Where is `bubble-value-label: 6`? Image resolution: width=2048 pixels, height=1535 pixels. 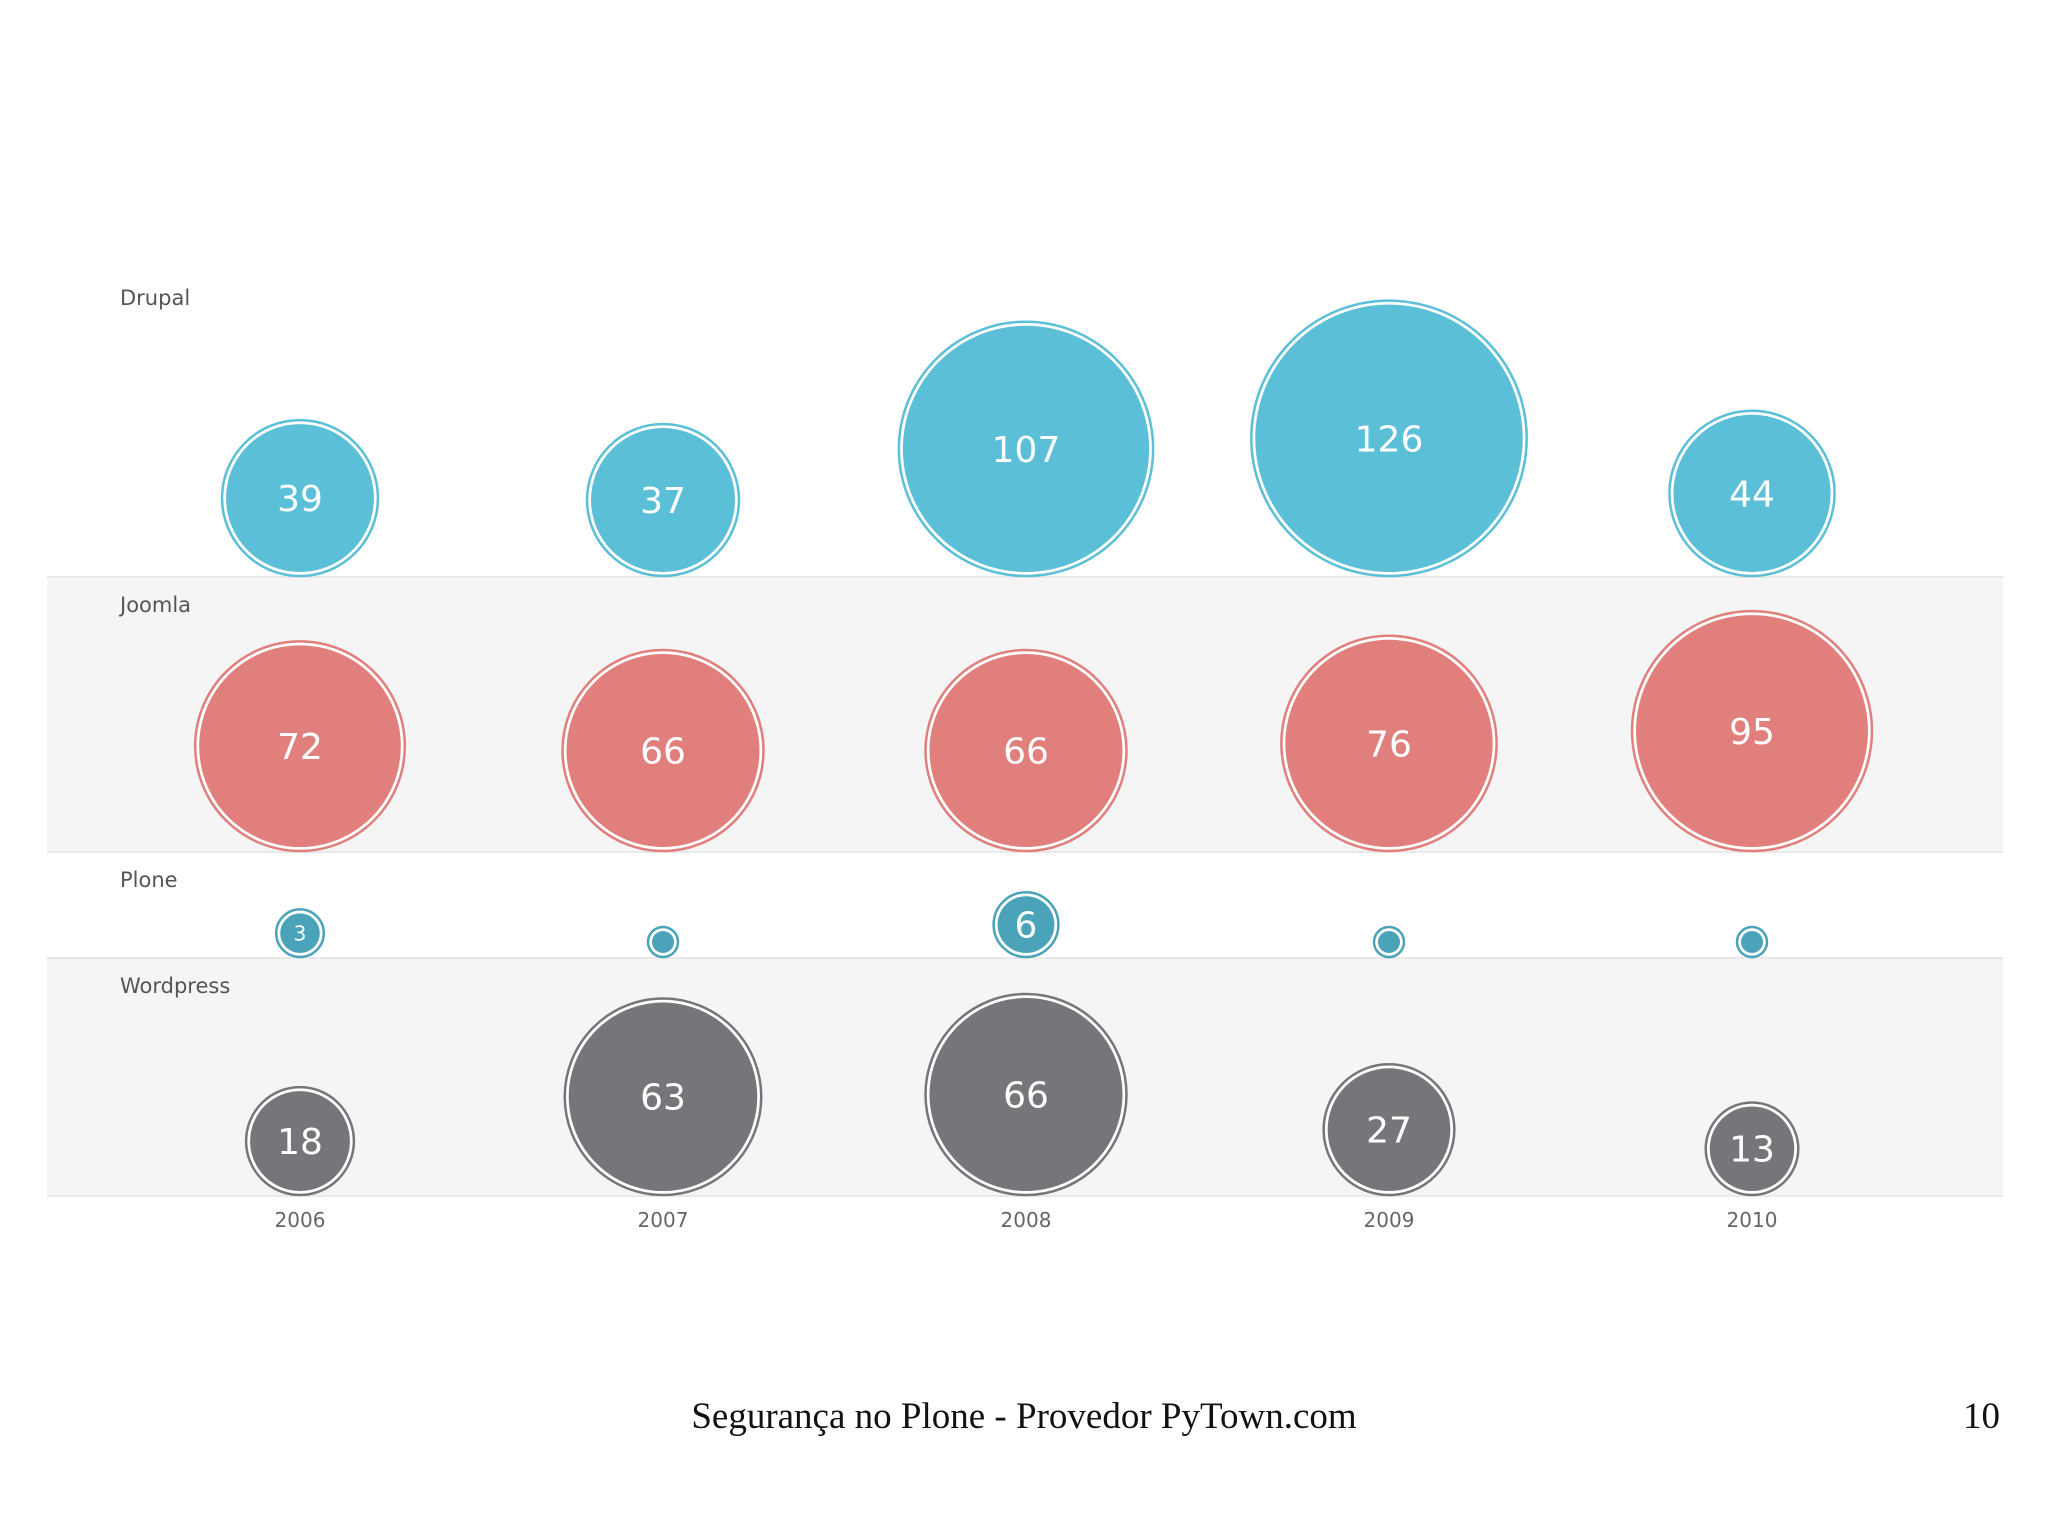 bubble-value-label: 6 is located at coordinates (1026, 926).